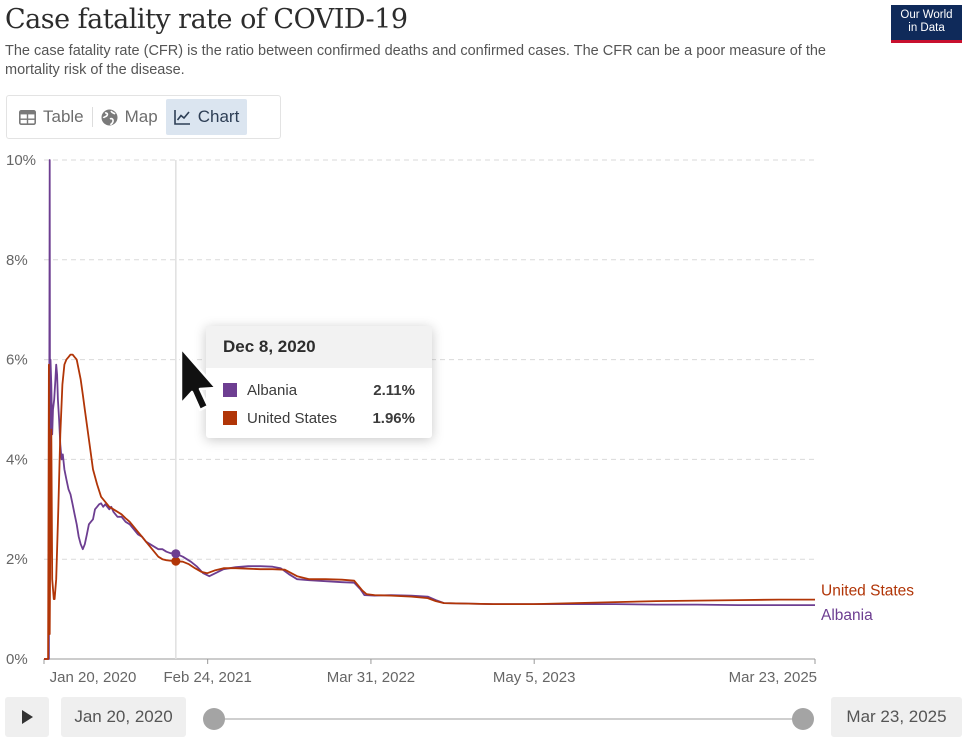  I want to click on logo-line-1: Our World, so click(926, 15).